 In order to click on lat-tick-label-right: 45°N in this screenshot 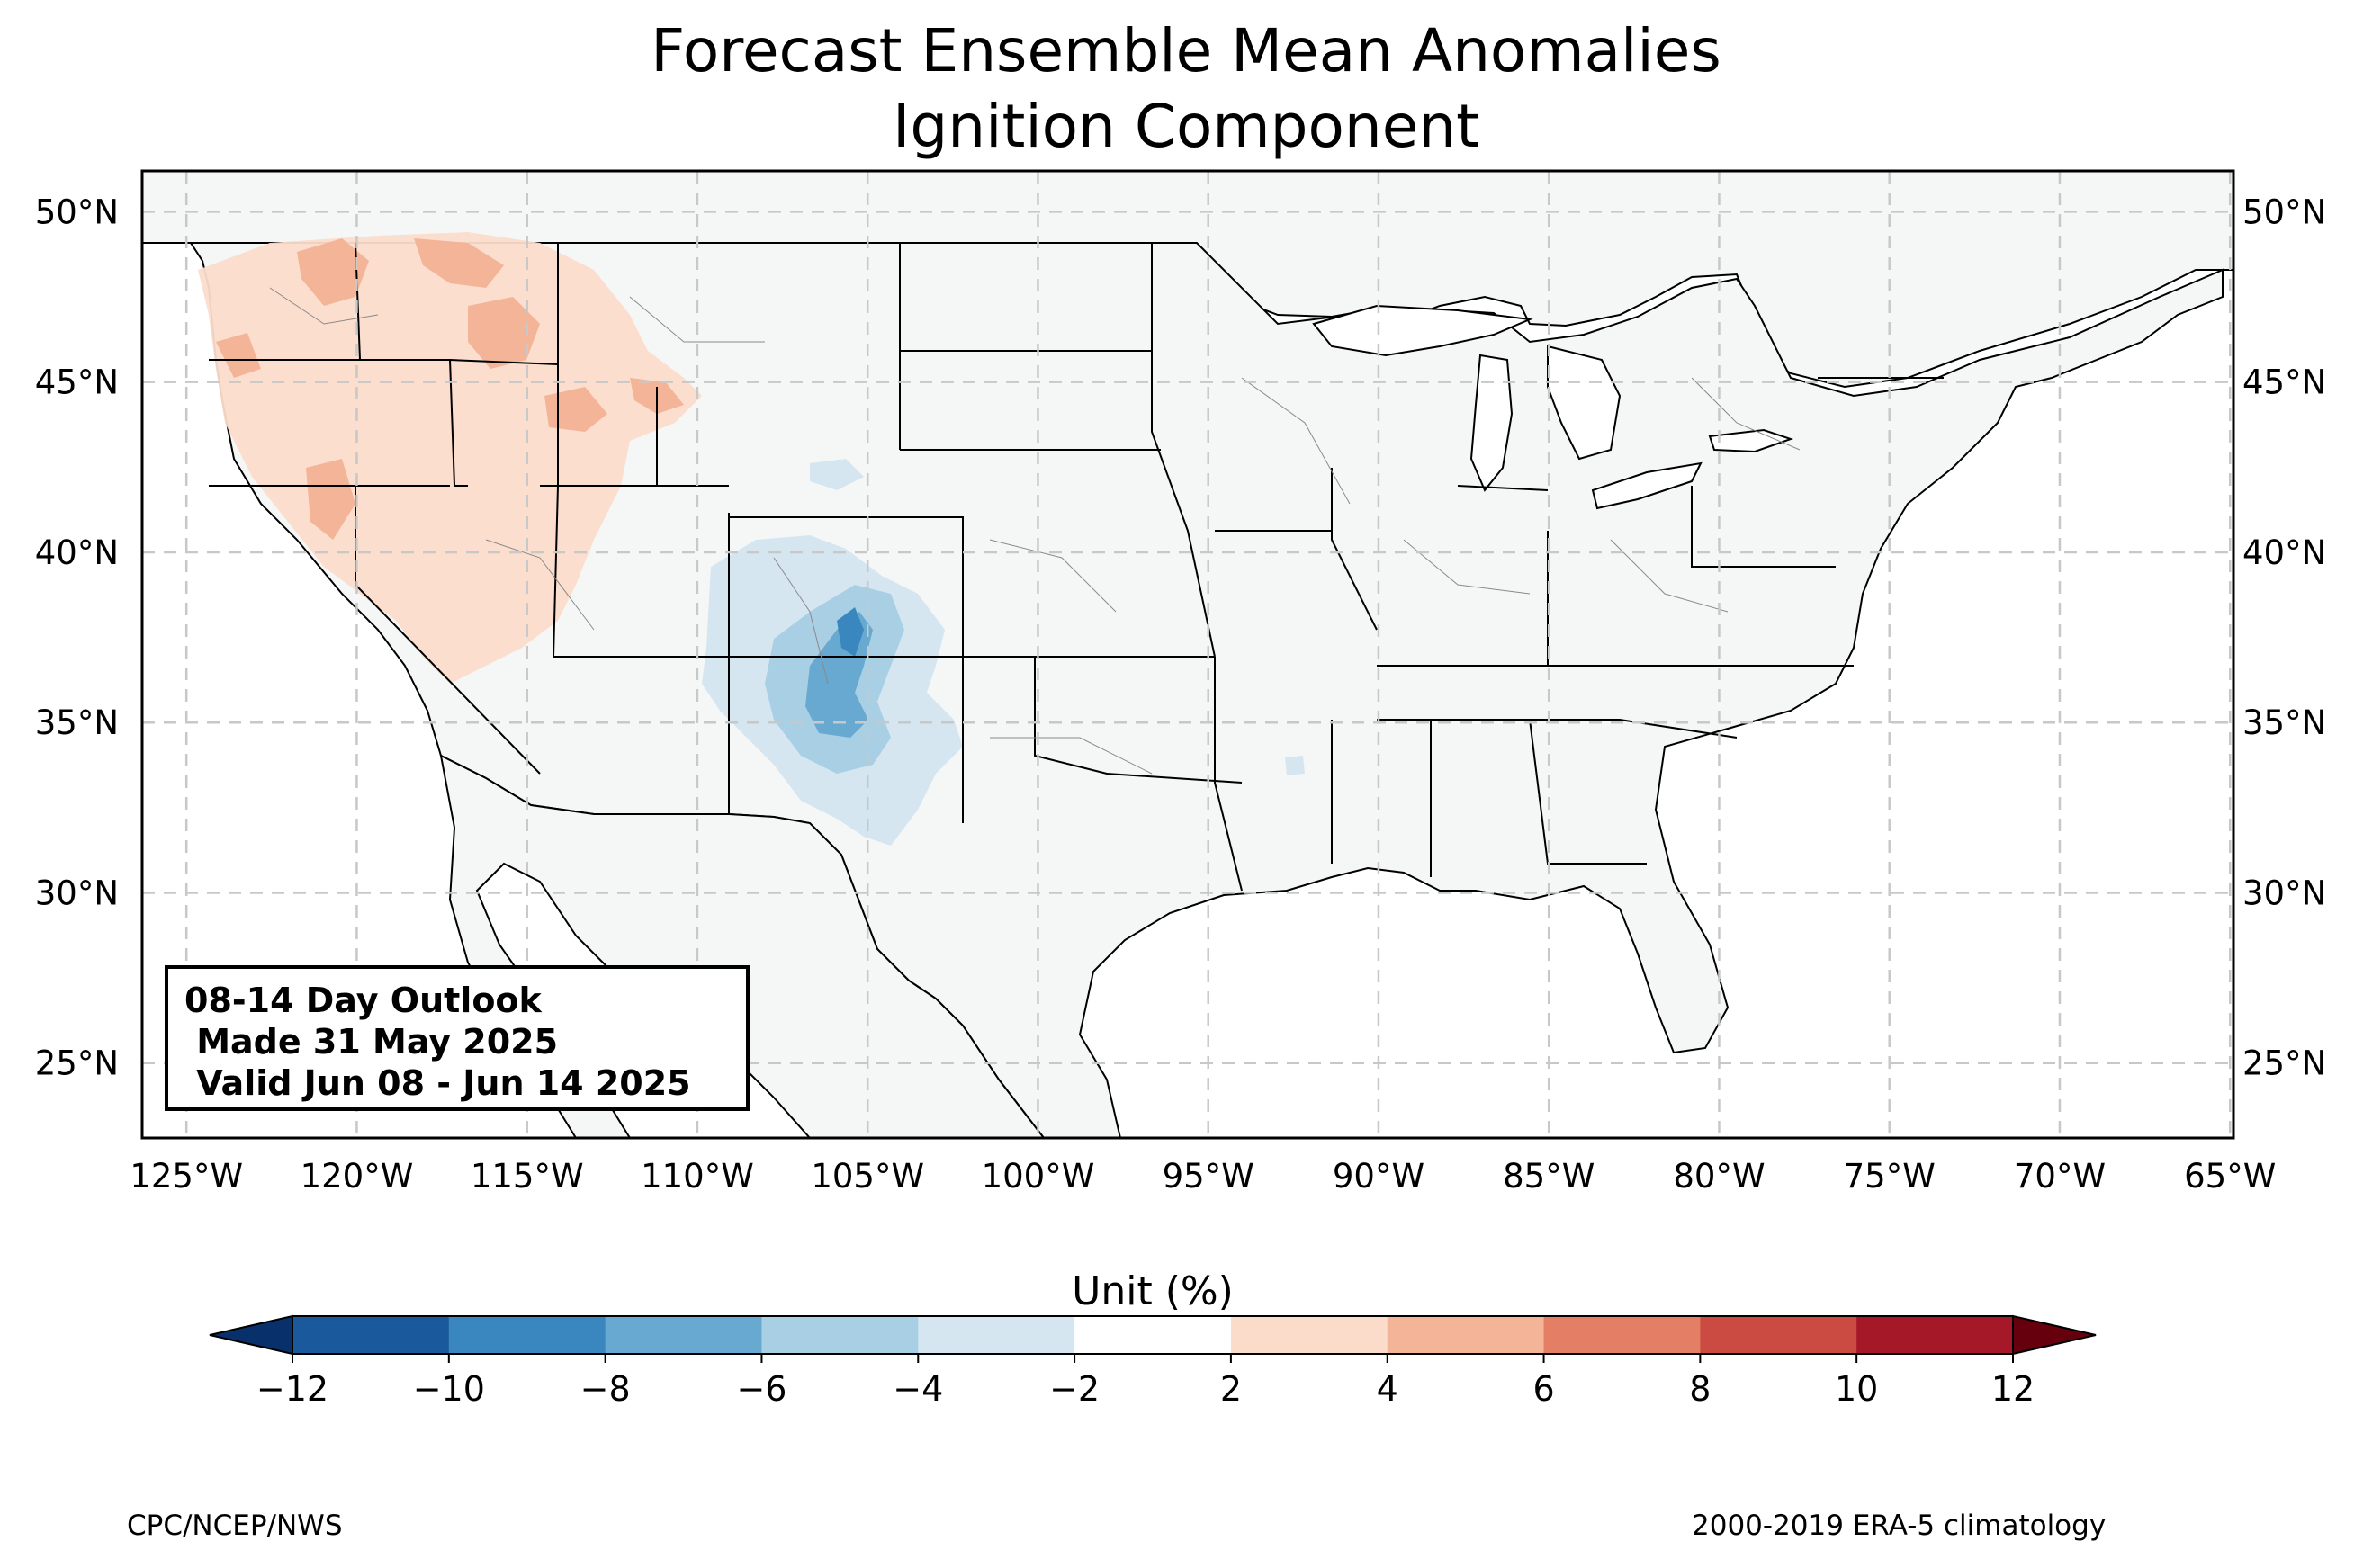, I will do `click(2284, 382)`.